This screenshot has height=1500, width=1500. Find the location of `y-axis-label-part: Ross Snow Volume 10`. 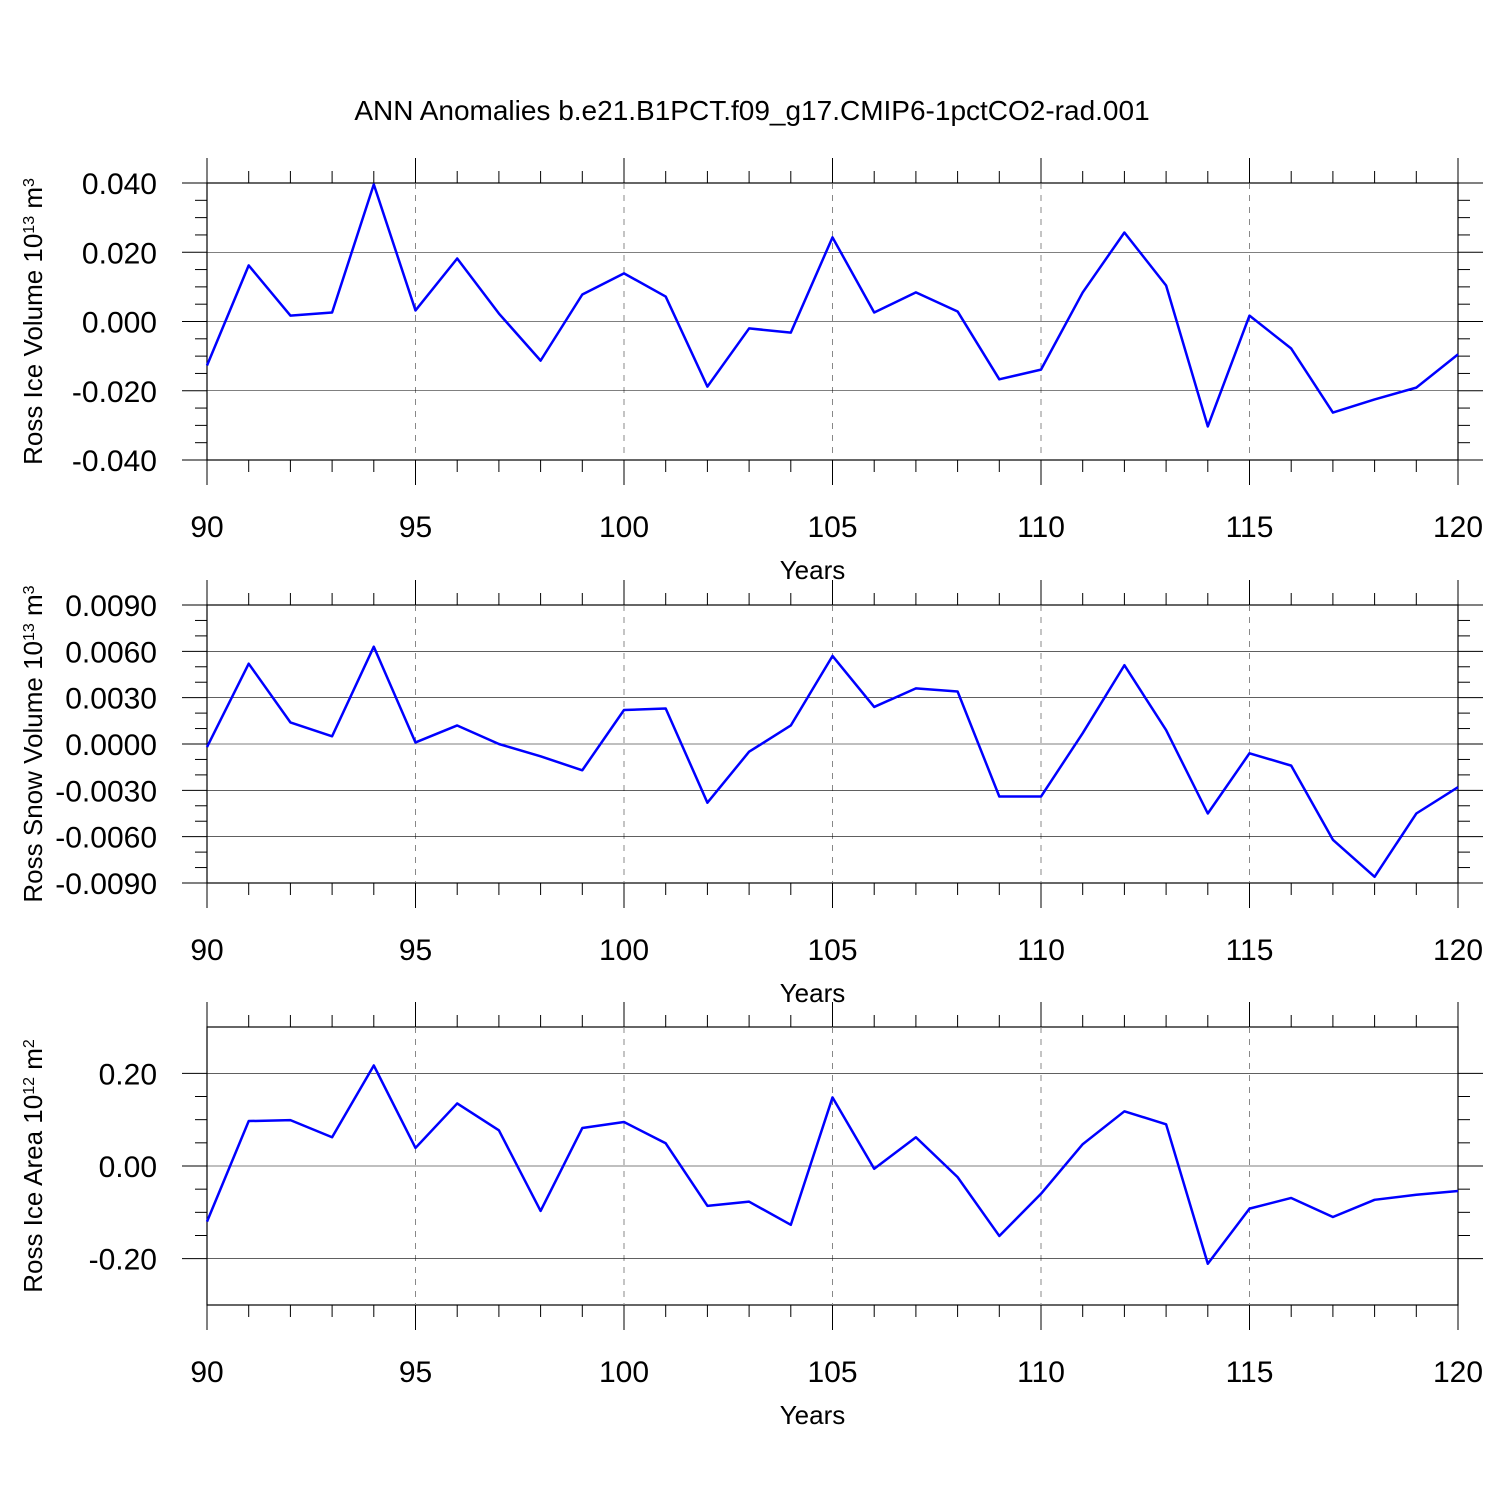

y-axis-label-part: Ross Snow Volume 10 is located at coordinates (33, 772).